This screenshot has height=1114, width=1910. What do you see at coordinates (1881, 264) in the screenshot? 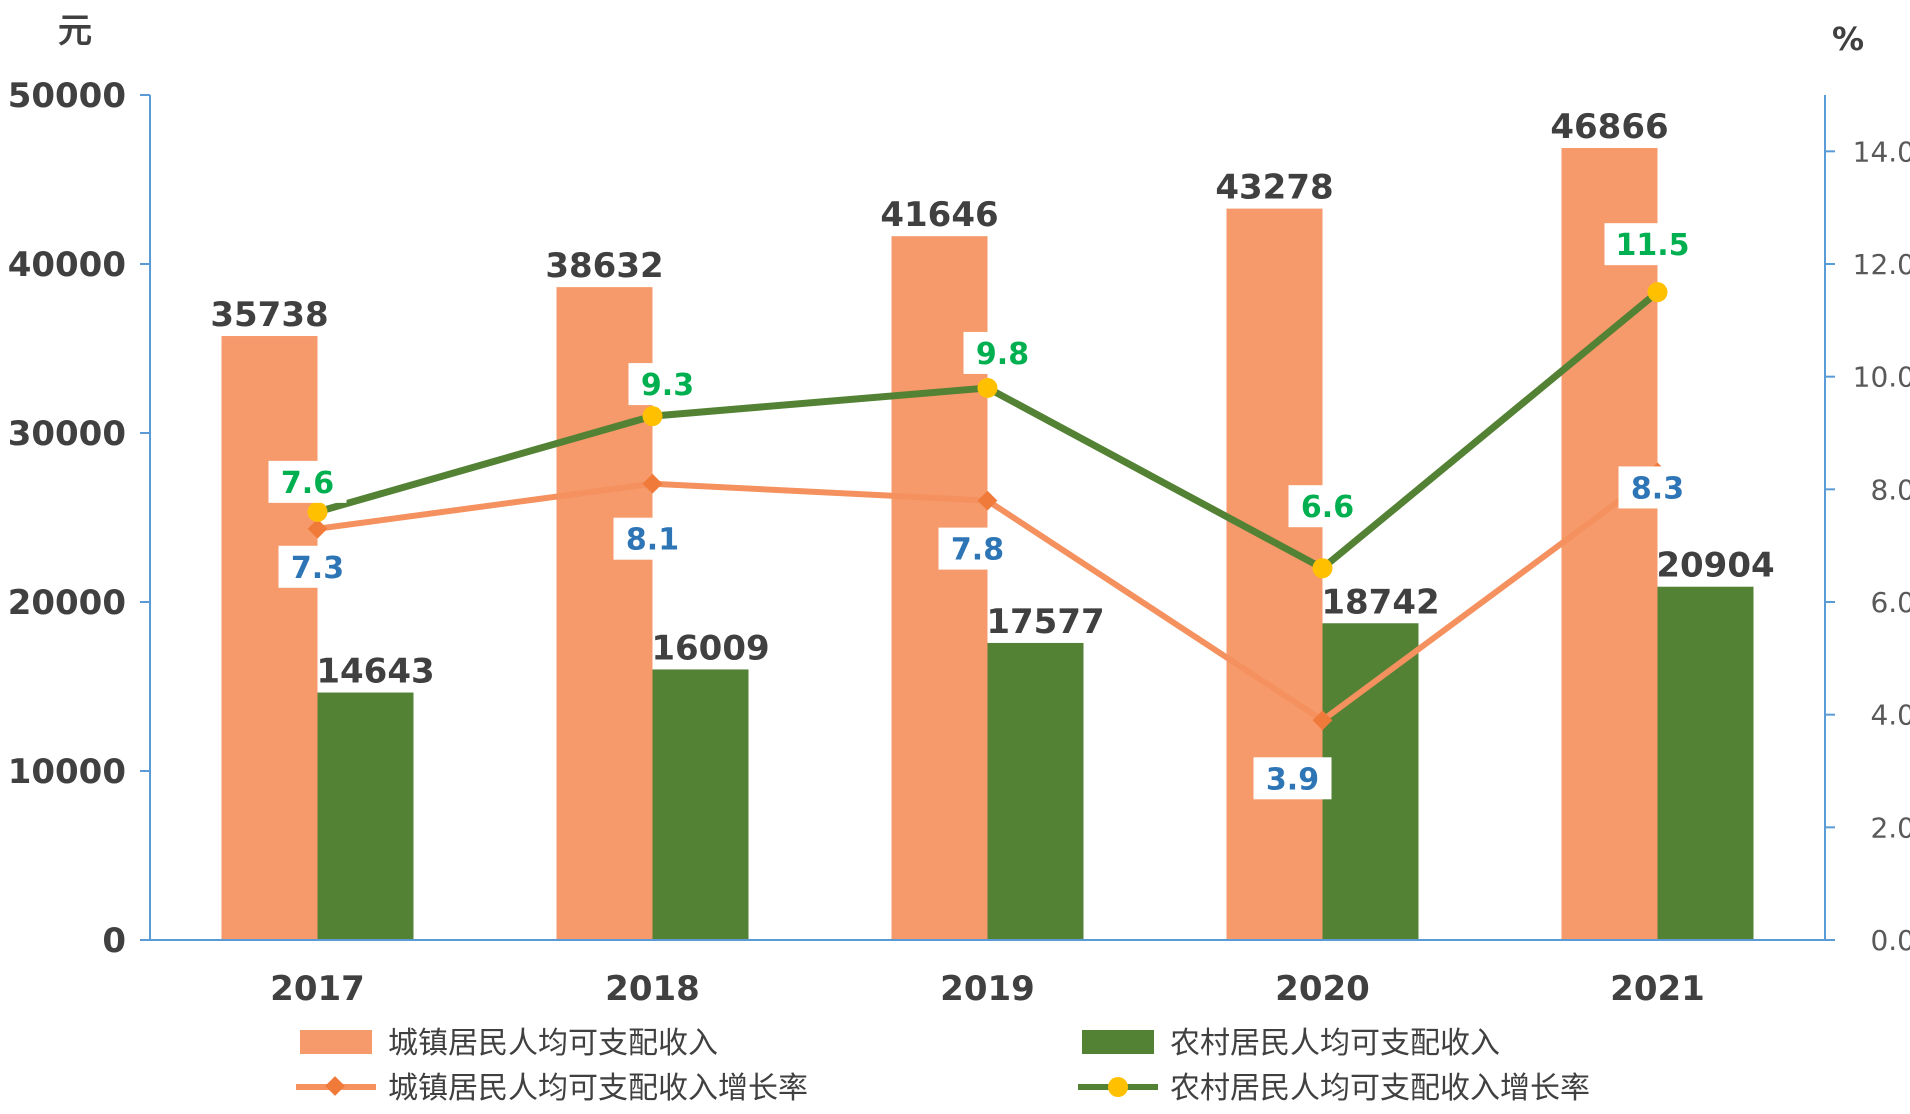
I see `right-tick-label: 12.0` at bounding box center [1881, 264].